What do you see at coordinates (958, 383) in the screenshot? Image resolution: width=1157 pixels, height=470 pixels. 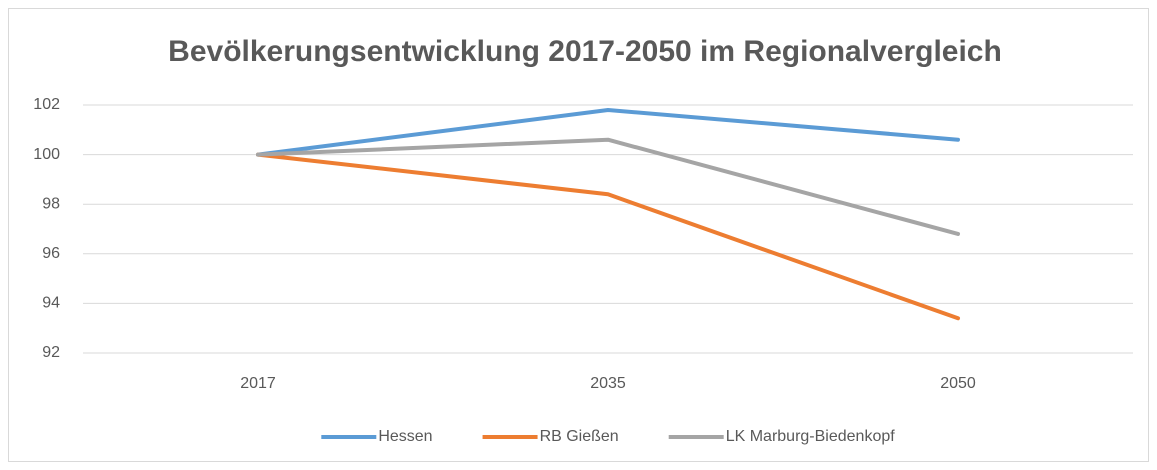 I see `x-tick-label: 2050` at bounding box center [958, 383].